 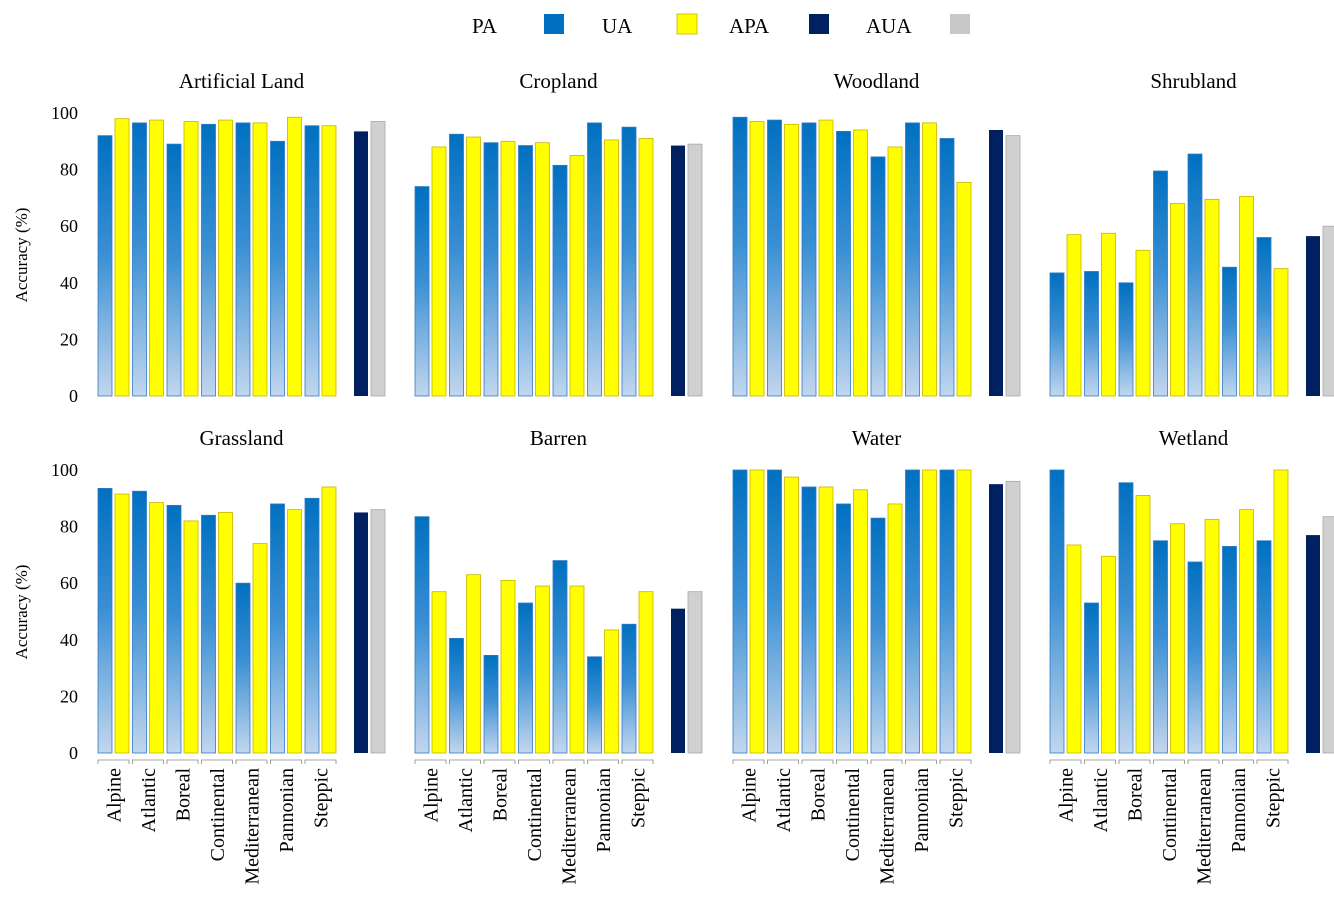 I want to click on legend-label-ua: UA, so click(x=617, y=26).